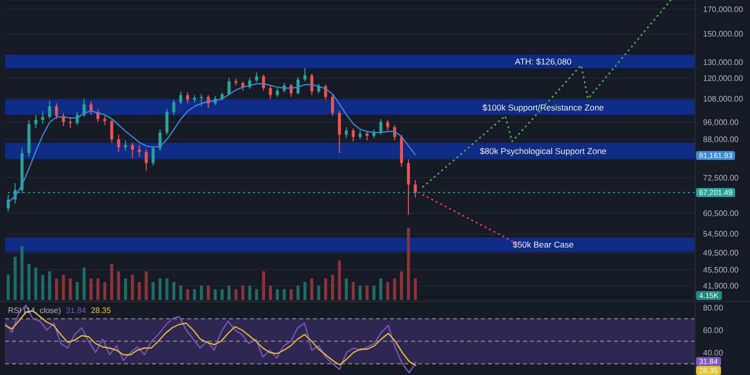 The height and width of the screenshot is (375, 750). Describe the element at coordinates (543, 61) in the screenshot. I see `band-label: ATH: $126,080` at that location.